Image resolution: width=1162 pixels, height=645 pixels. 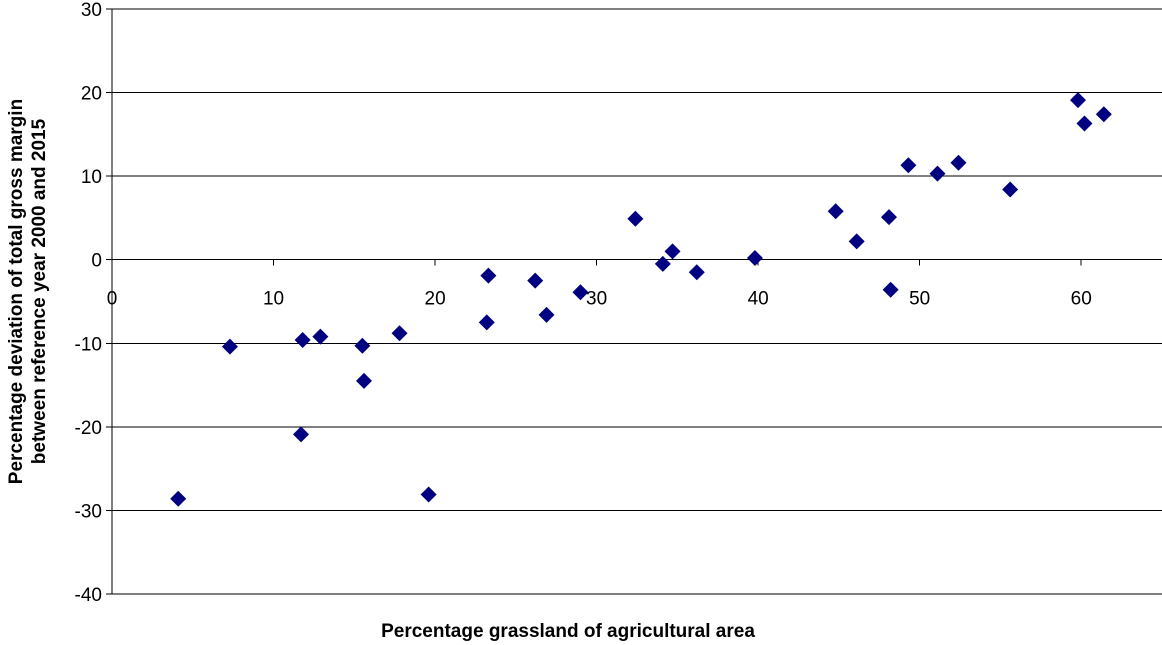 What do you see at coordinates (1081, 299) in the screenshot?
I see `x-tick-label: 60` at bounding box center [1081, 299].